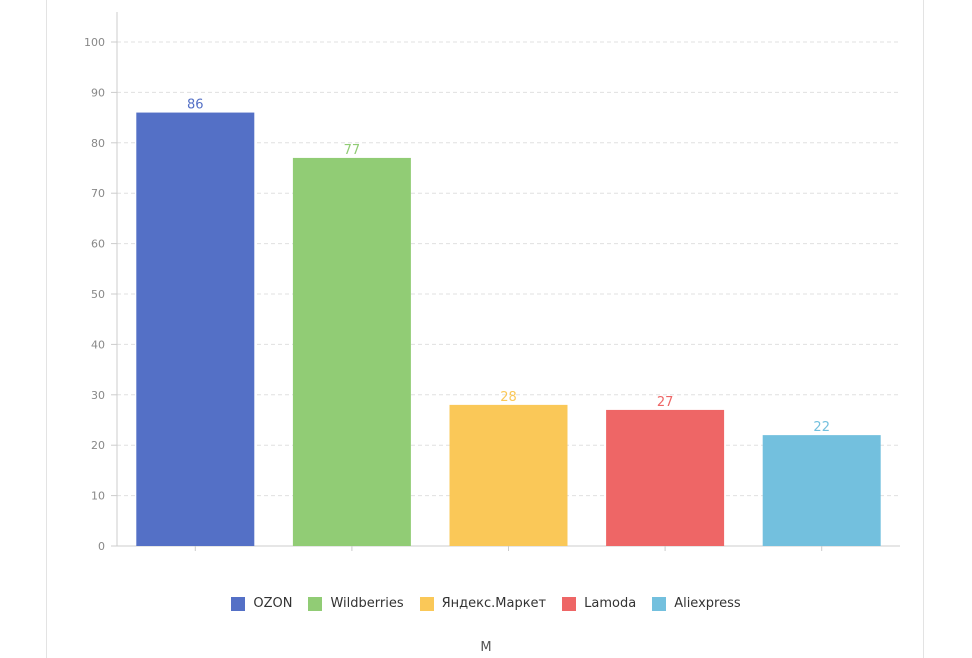 The image size is (972, 658). Describe the element at coordinates (94, 42) in the screenshot. I see `y-tick-label: 100` at that location.